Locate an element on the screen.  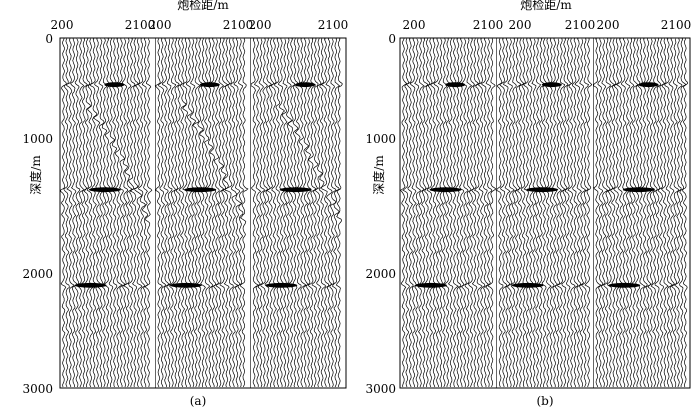
panel-a-xtick-3: 200 is located at coordinates (160, 25).